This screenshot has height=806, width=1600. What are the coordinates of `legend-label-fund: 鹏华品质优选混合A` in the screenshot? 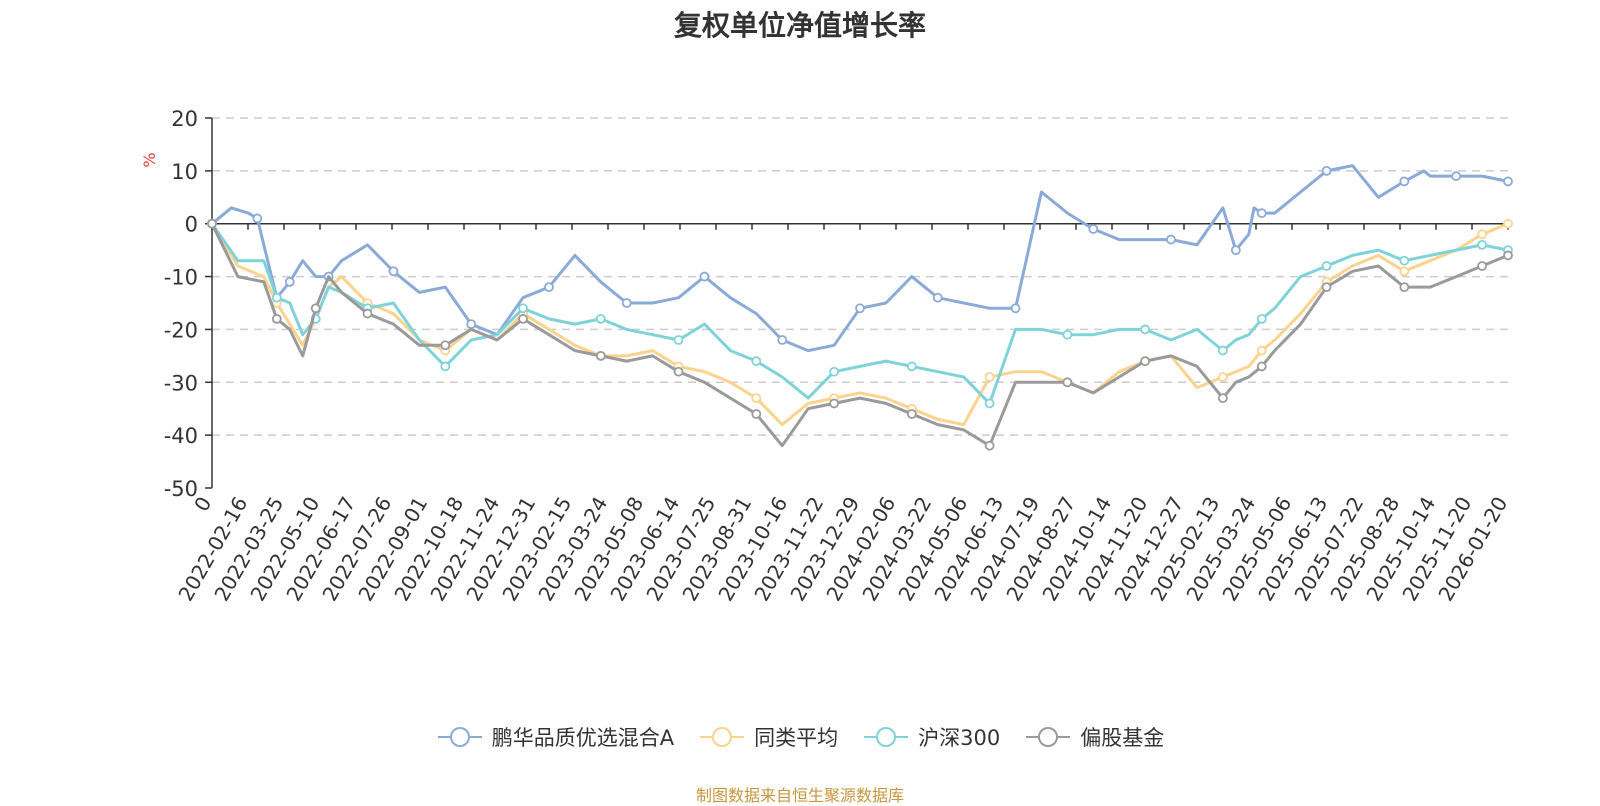 It's located at (583, 738).